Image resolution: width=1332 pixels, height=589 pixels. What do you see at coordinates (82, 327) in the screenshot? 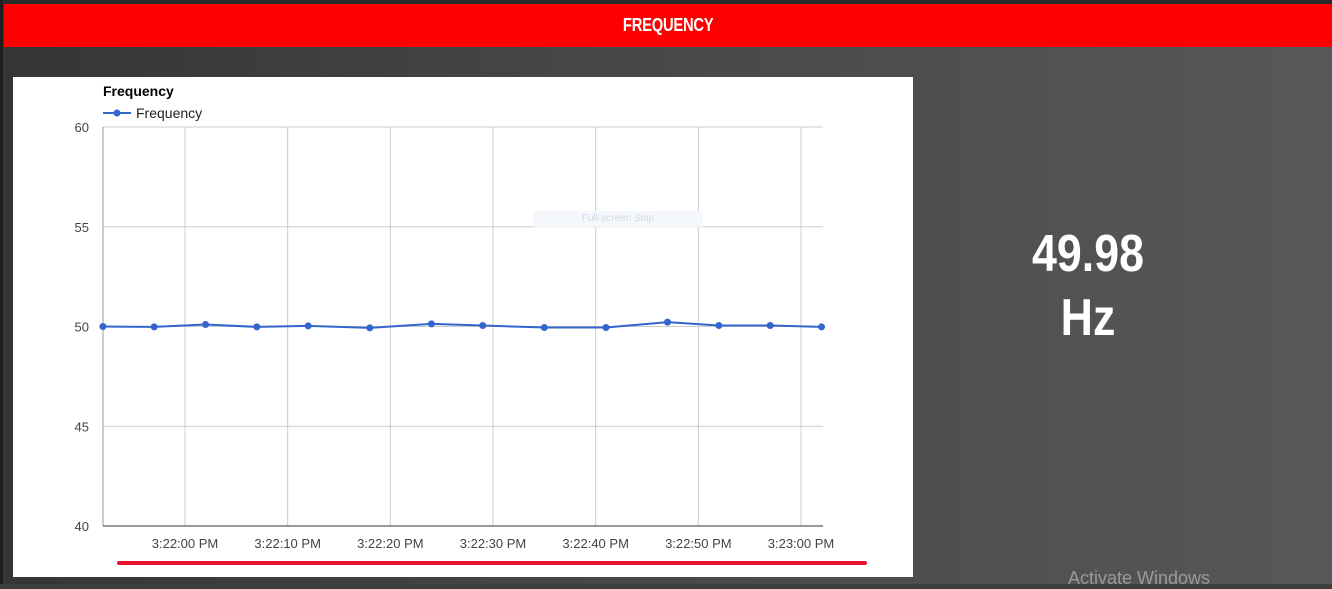
I see `y-tick-label: 50` at bounding box center [82, 327].